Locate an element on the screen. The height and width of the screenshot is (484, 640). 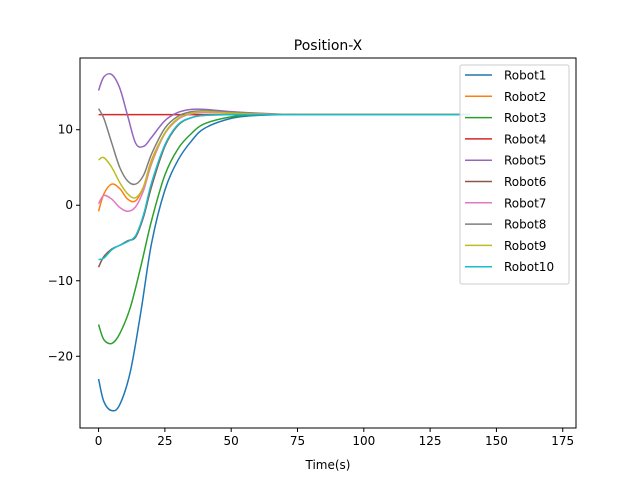
x-tick-label: 75 is located at coordinates (297, 441).